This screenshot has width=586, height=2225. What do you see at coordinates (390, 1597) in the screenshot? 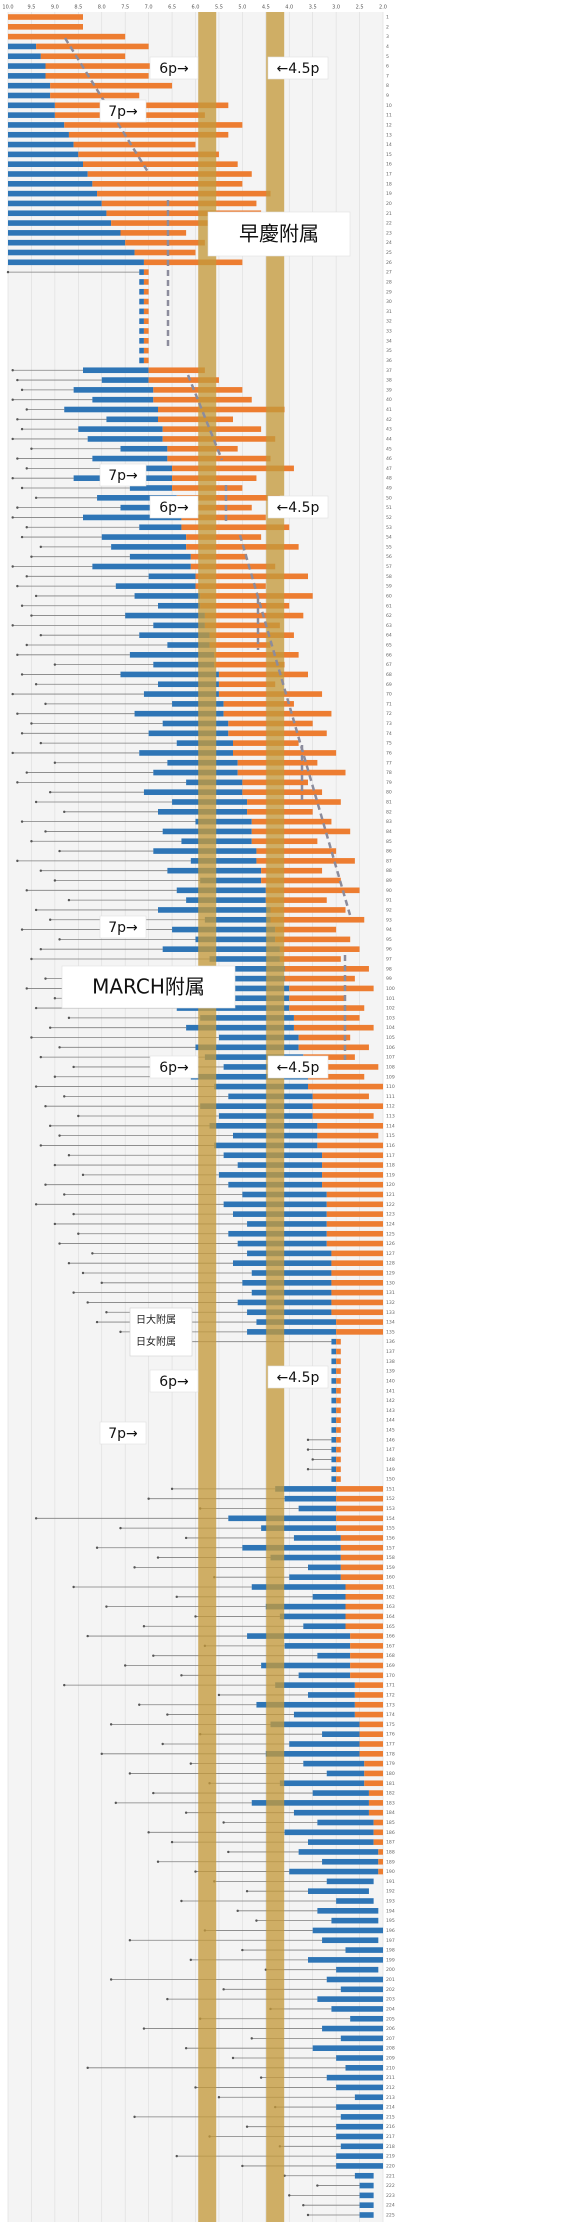
I see `row-label: 162` at bounding box center [390, 1597].